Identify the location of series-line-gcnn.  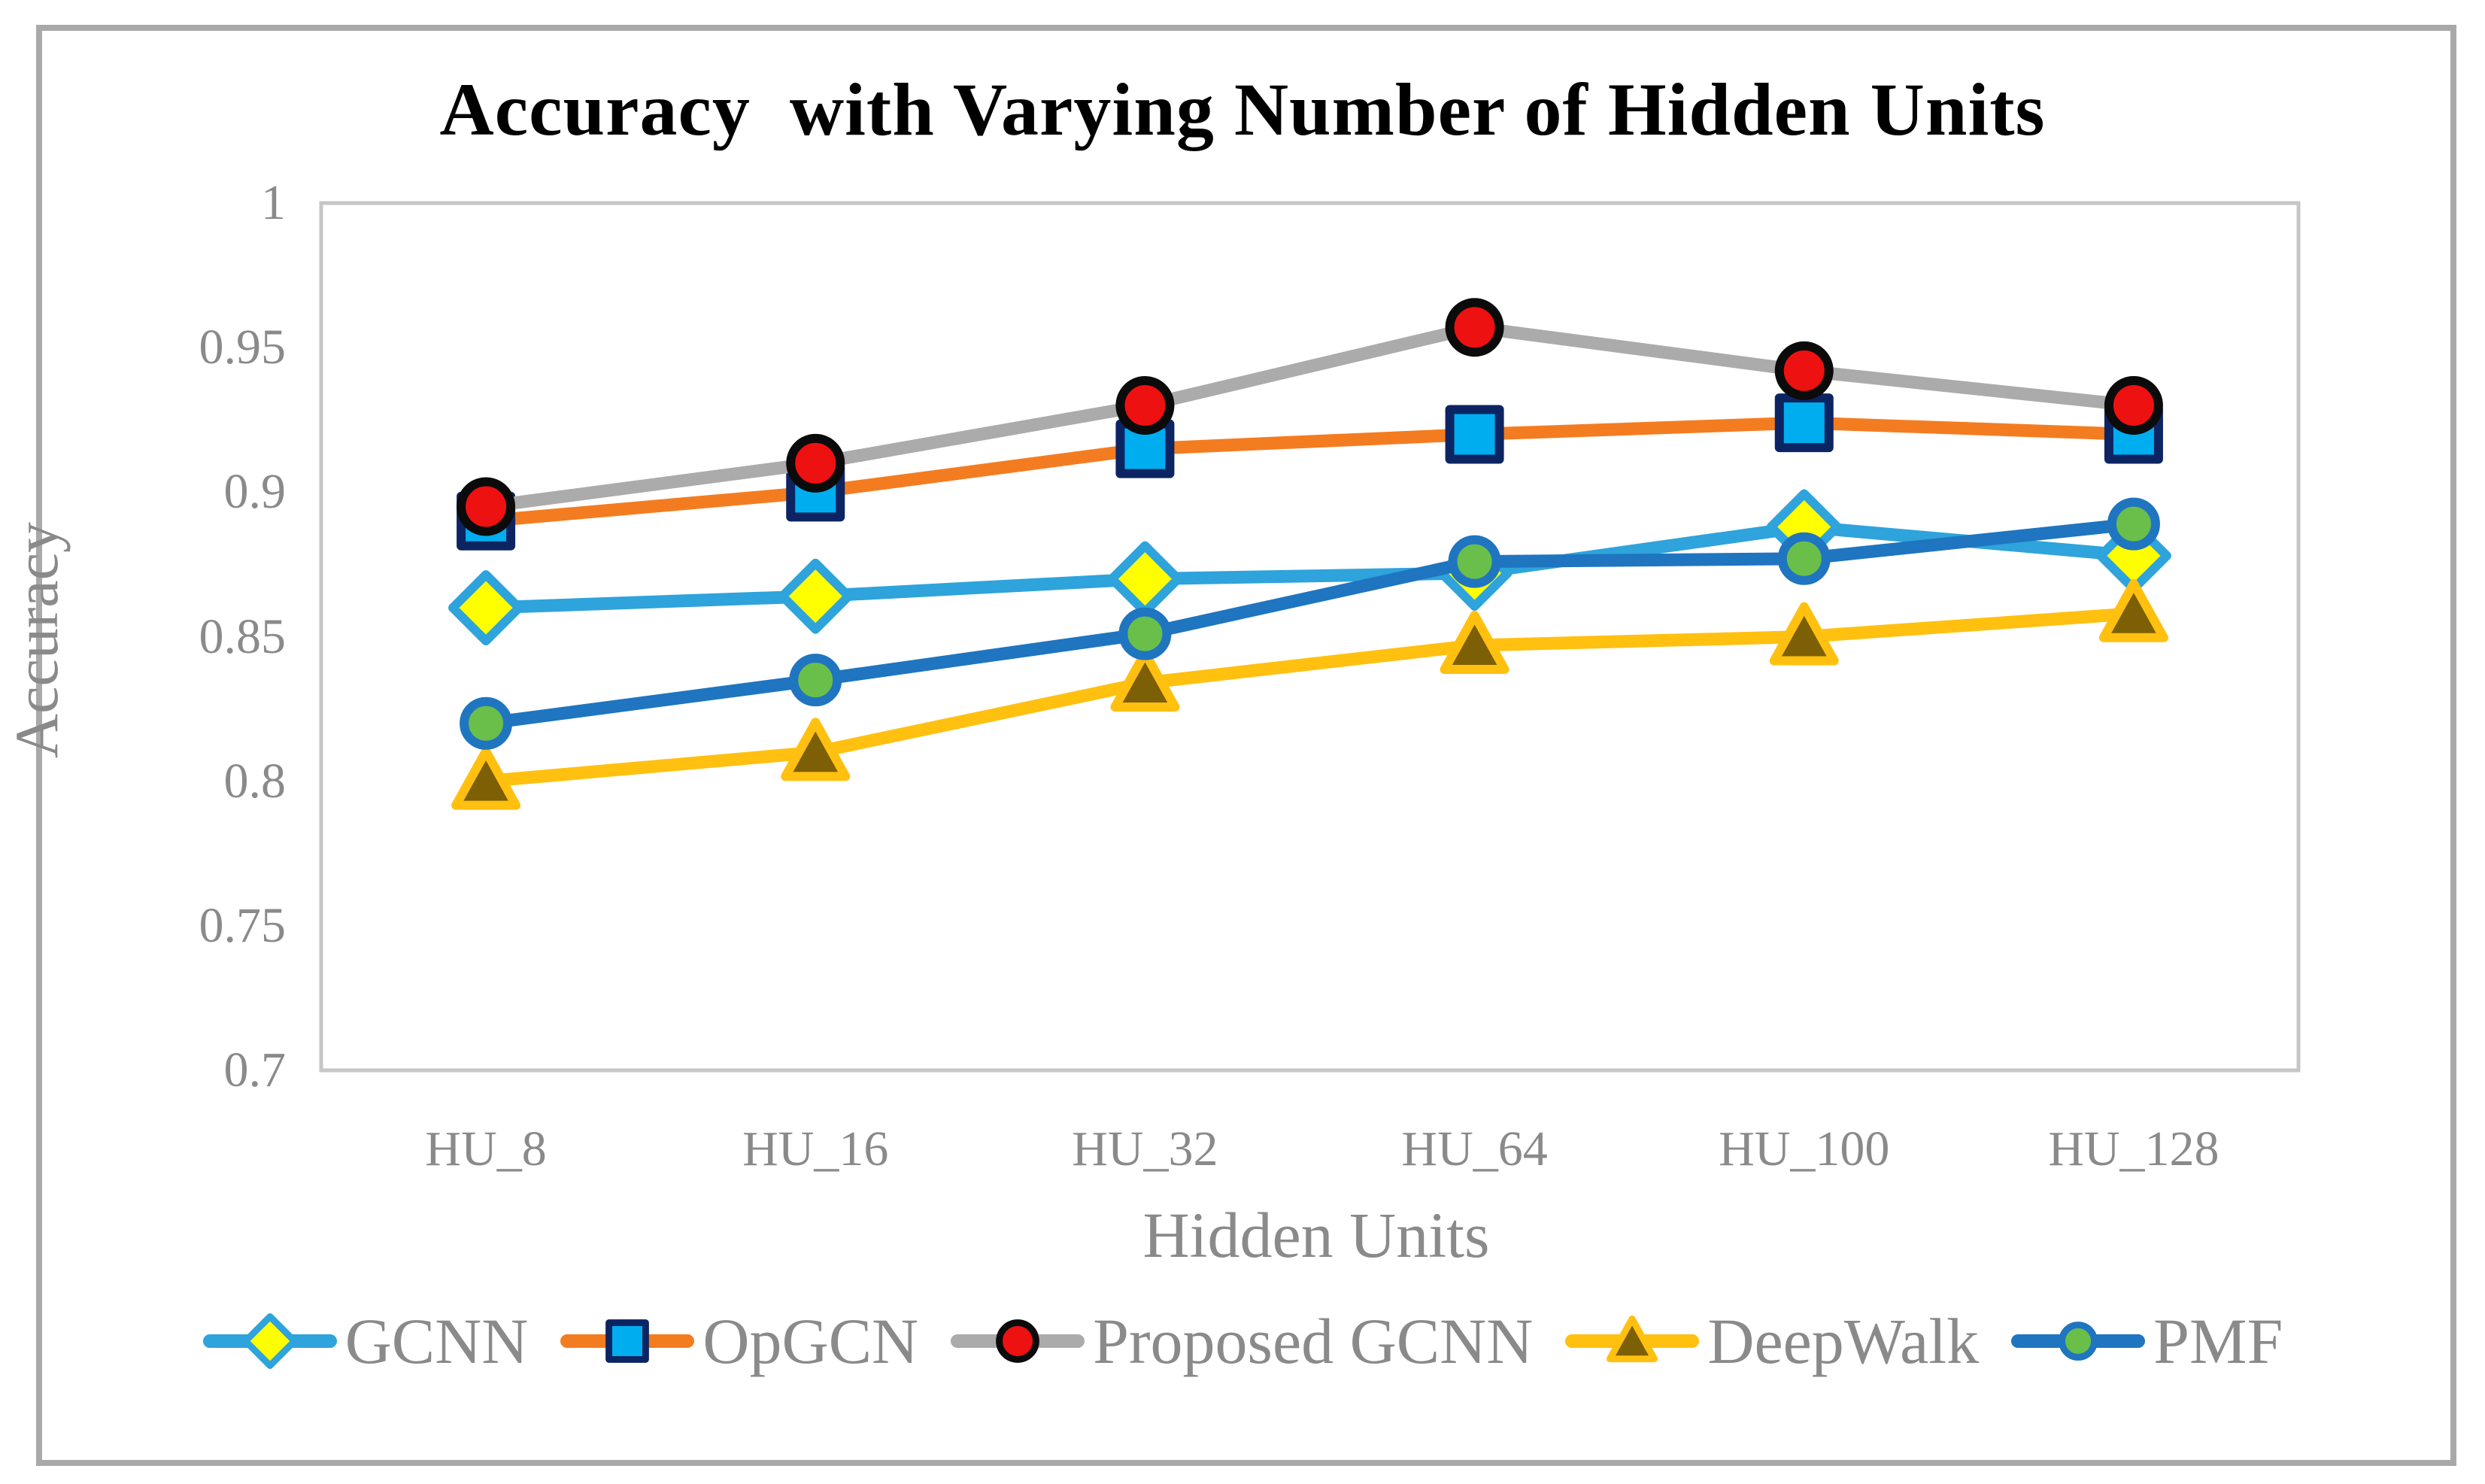
(1310, 567).